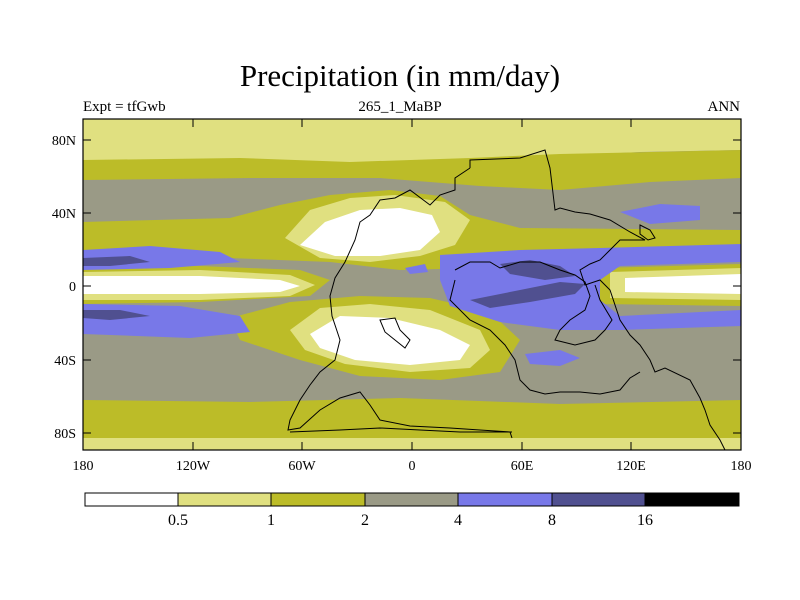  I want to click on x-tick-label: 120W, so click(193, 466).